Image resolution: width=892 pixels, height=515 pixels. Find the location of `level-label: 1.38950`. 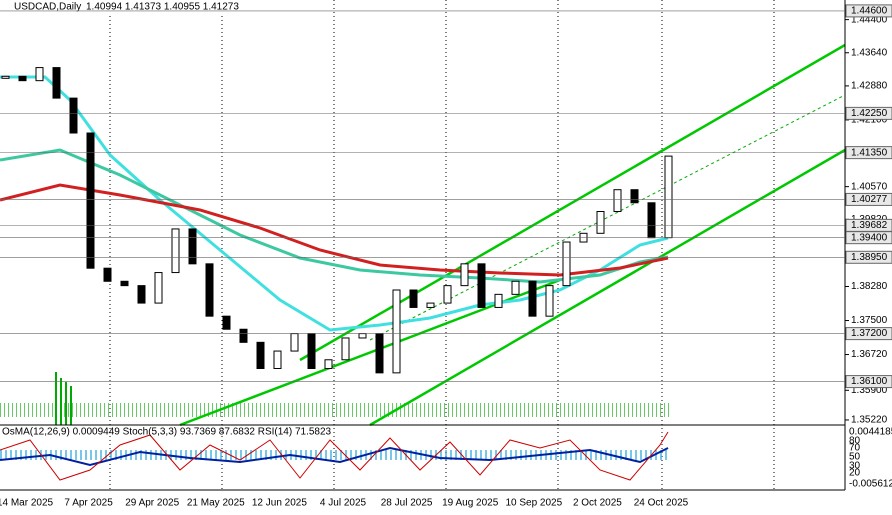

level-label: 1.38950 is located at coordinates (869, 257).